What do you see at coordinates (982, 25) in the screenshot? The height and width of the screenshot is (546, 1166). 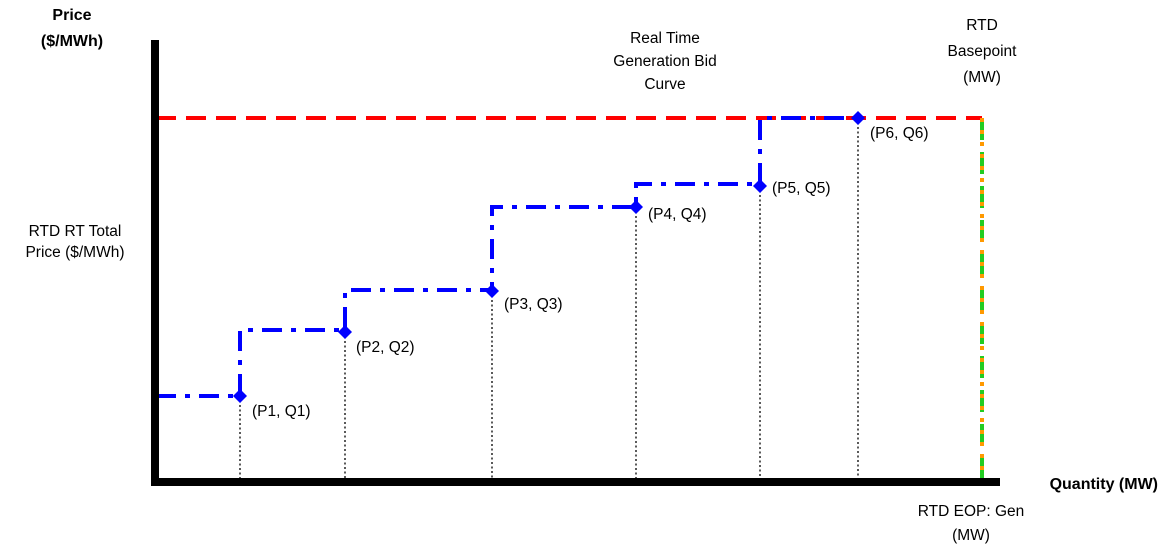 I see `basepoint-label-line-1: RTD` at bounding box center [982, 25].